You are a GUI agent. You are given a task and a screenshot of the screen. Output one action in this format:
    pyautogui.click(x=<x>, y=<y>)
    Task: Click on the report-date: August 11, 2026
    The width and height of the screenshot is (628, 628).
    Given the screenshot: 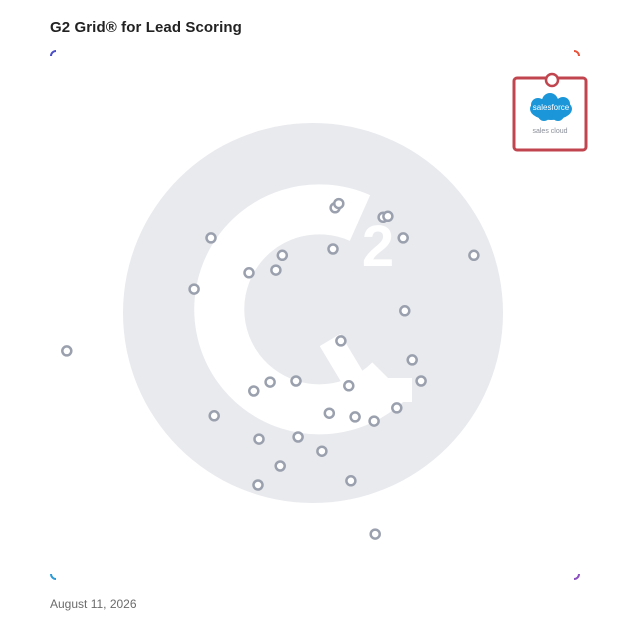 What is the action you would take?
    pyautogui.click(x=93, y=604)
    